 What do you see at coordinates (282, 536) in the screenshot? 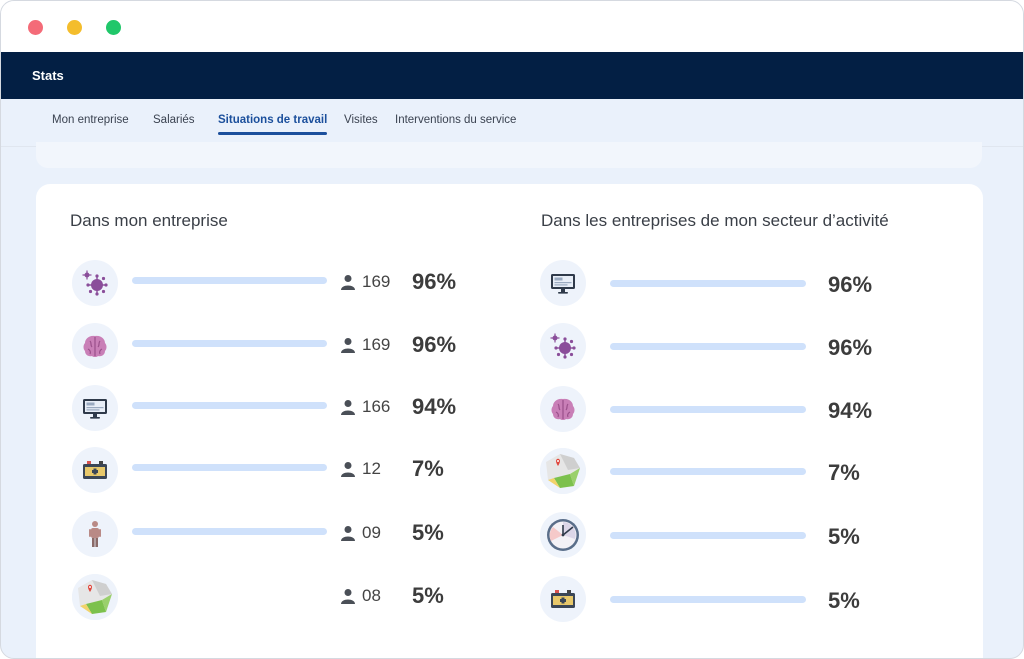
I see `left-stat-row: 09 5%` at bounding box center [282, 536].